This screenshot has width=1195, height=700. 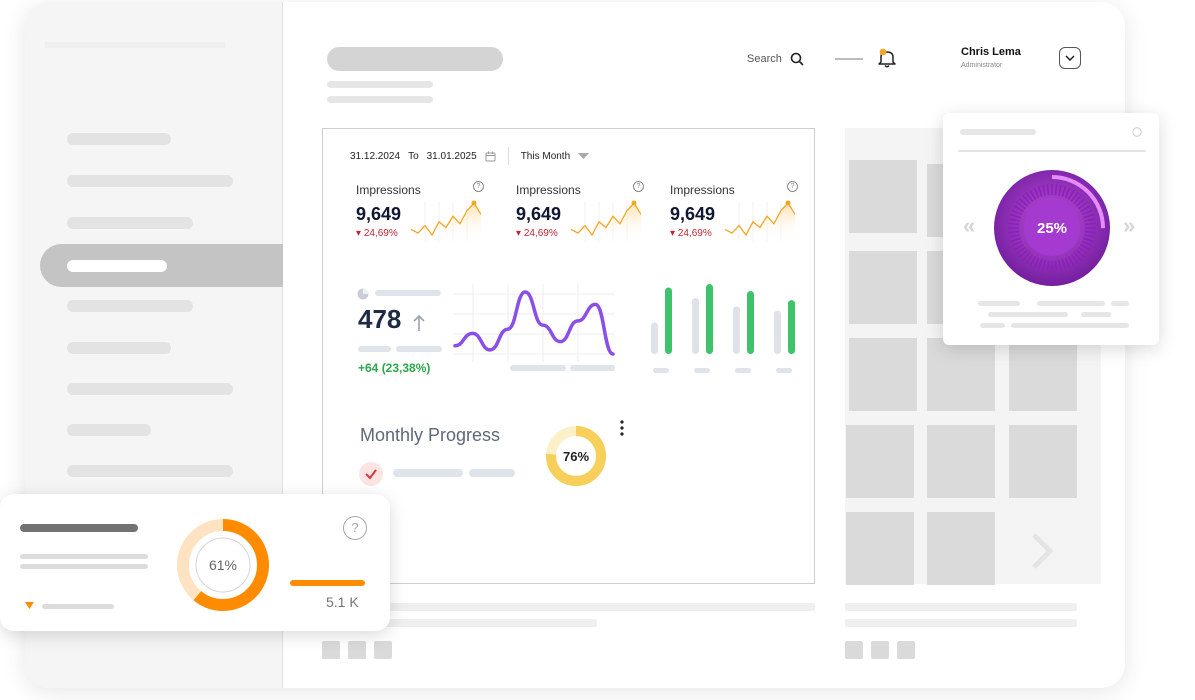 I want to click on bell-icon, so click(x=887, y=58).